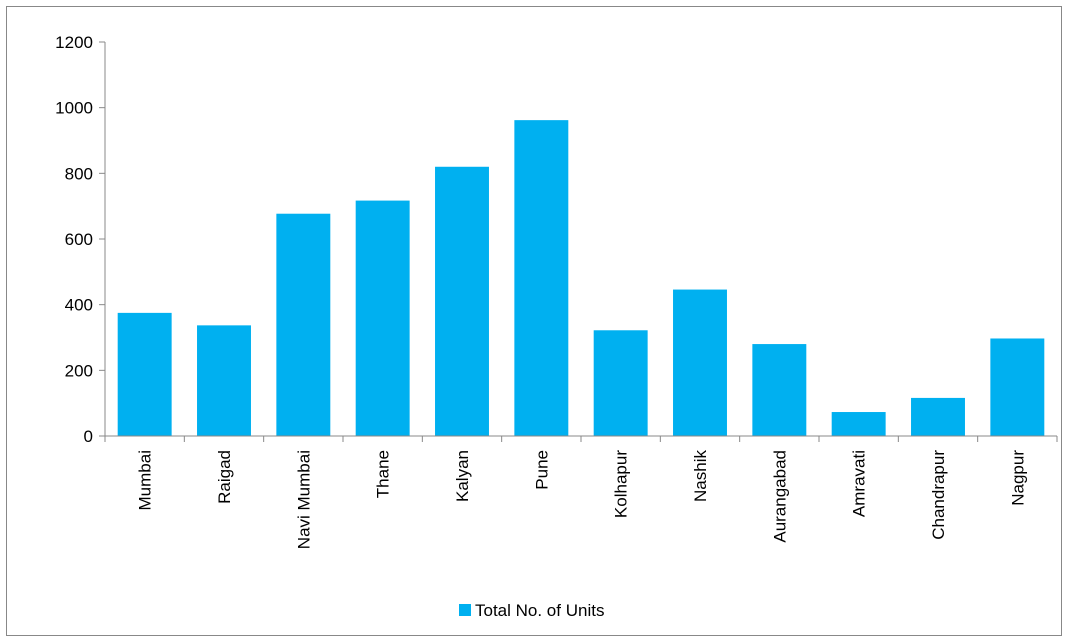 The width and height of the screenshot is (1069, 642). What do you see at coordinates (541, 470) in the screenshot?
I see `category-label: Pune` at bounding box center [541, 470].